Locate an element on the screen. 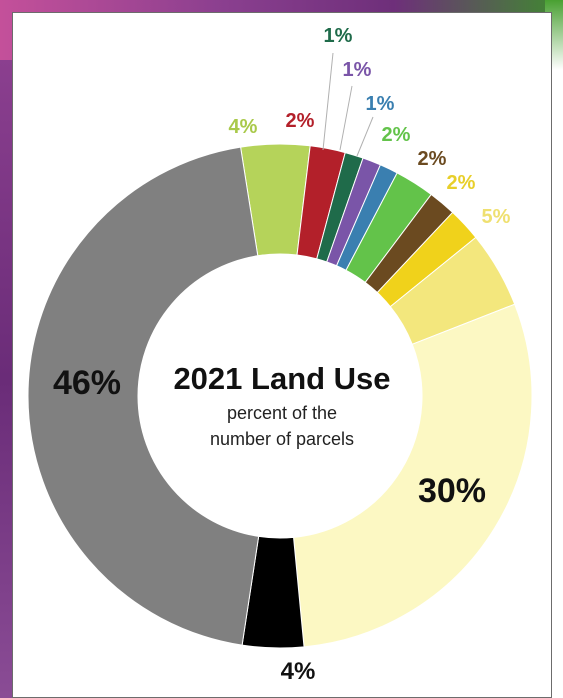 The height and width of the screenshot is (698, 563). slice-label-10: 4% is located at coordinates (298, 671).